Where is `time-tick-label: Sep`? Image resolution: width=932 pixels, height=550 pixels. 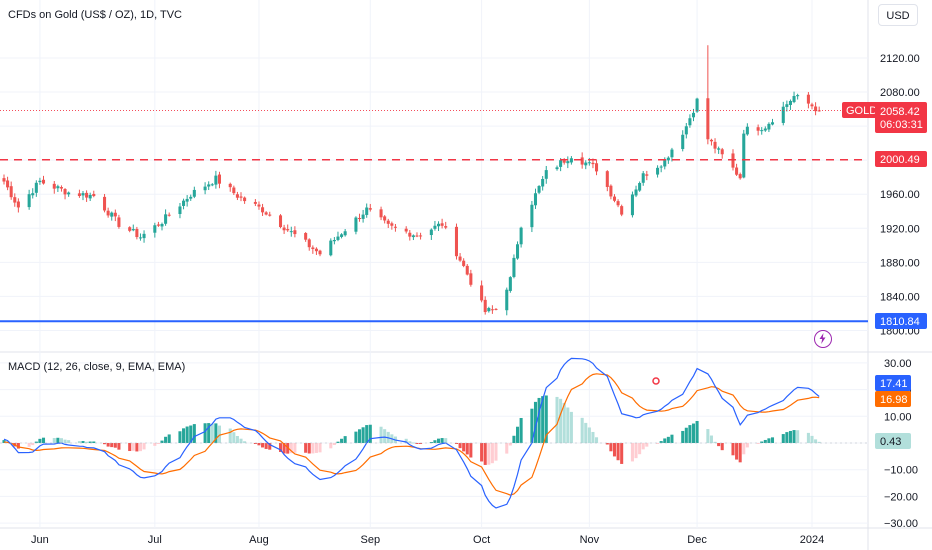 time-tick-label: Sep is located at coordinates (371, 540).